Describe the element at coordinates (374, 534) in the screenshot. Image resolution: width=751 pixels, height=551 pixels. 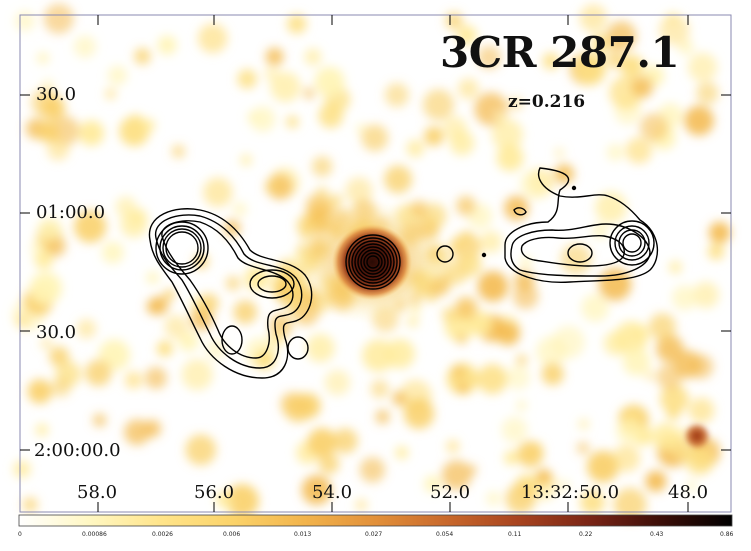
I see `colorbar-tick-label: 0.027` at that location.